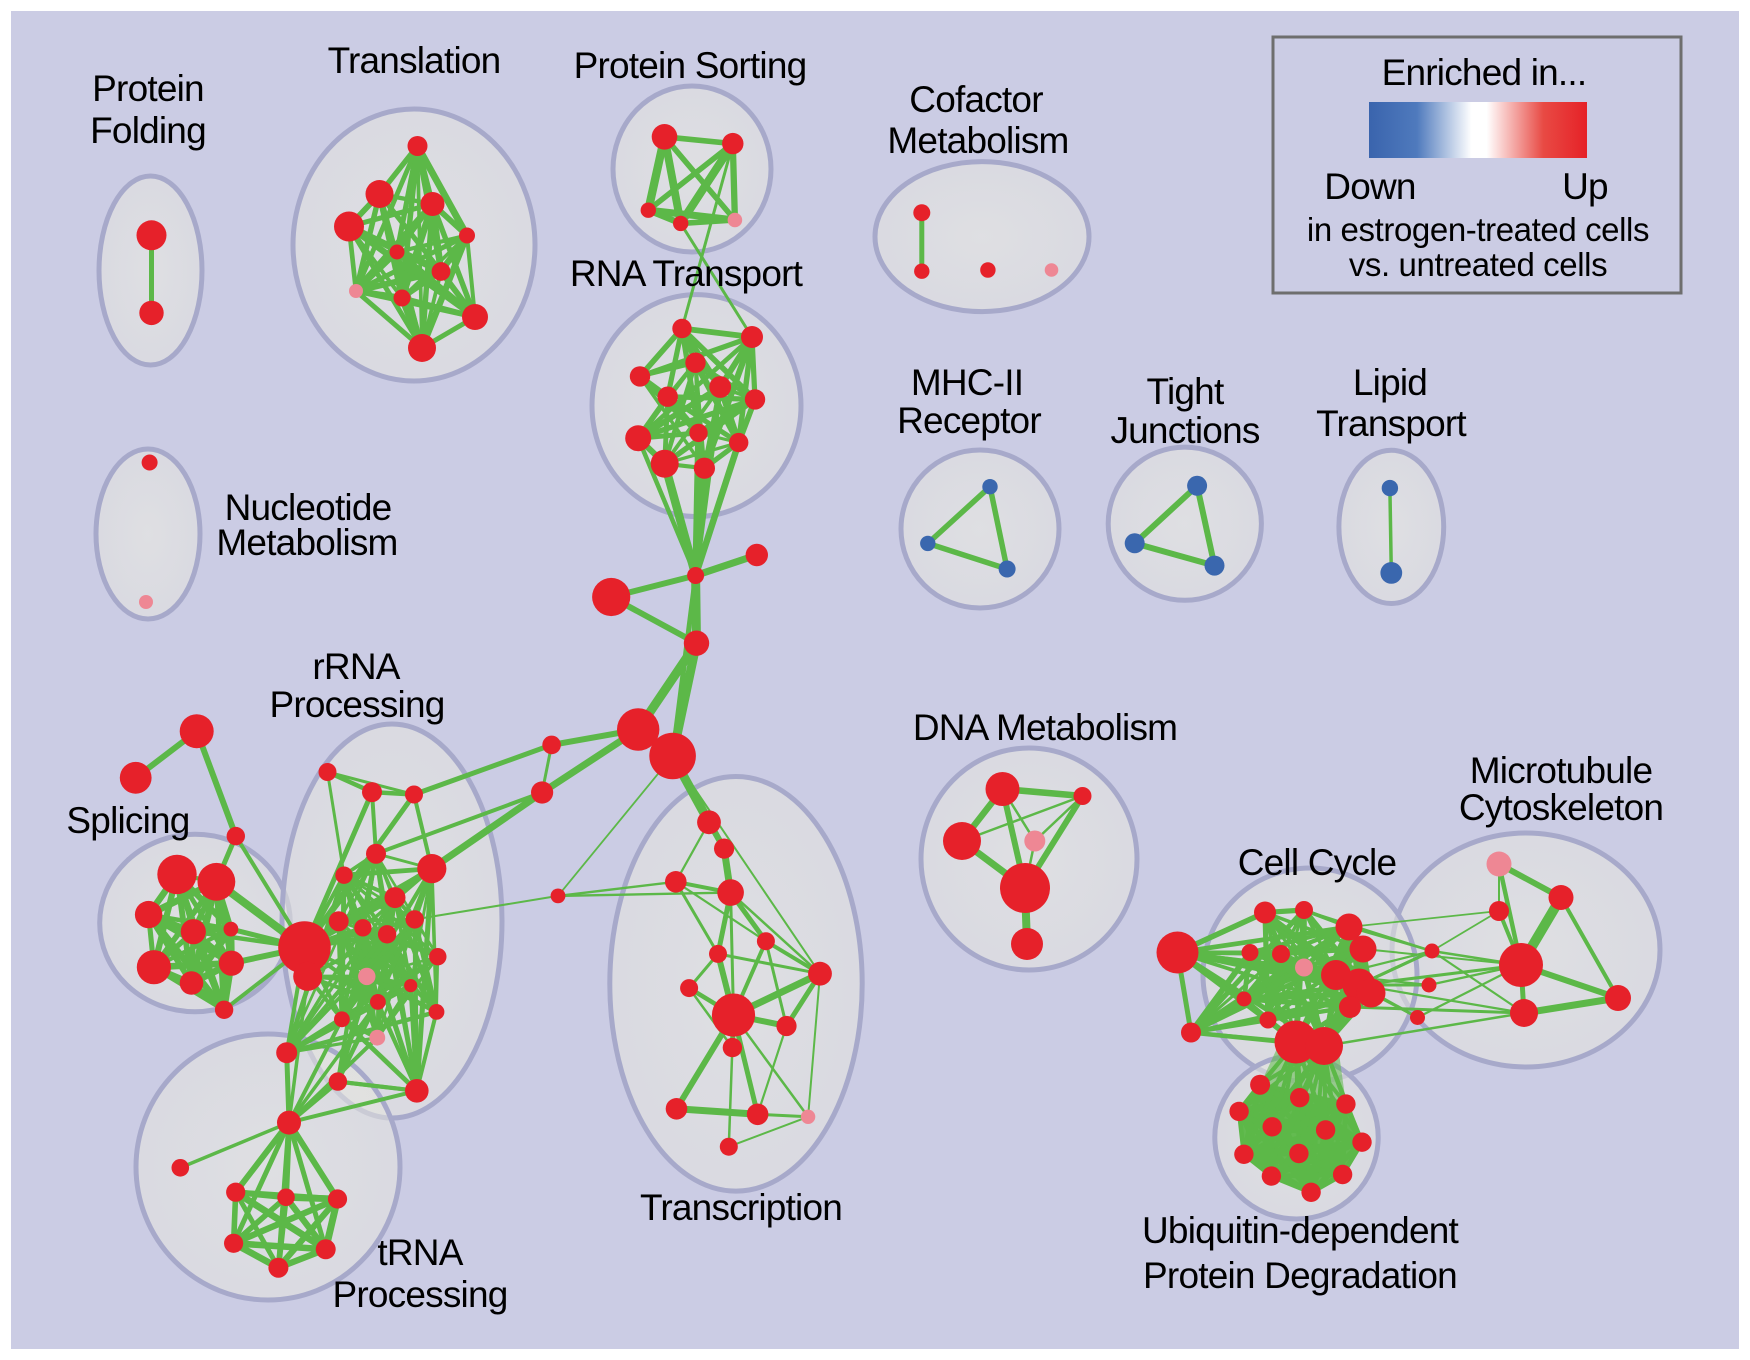  Describe the element at coordinates (1585, 186) in the screenshot. I see `svg-text: Up` at that location.